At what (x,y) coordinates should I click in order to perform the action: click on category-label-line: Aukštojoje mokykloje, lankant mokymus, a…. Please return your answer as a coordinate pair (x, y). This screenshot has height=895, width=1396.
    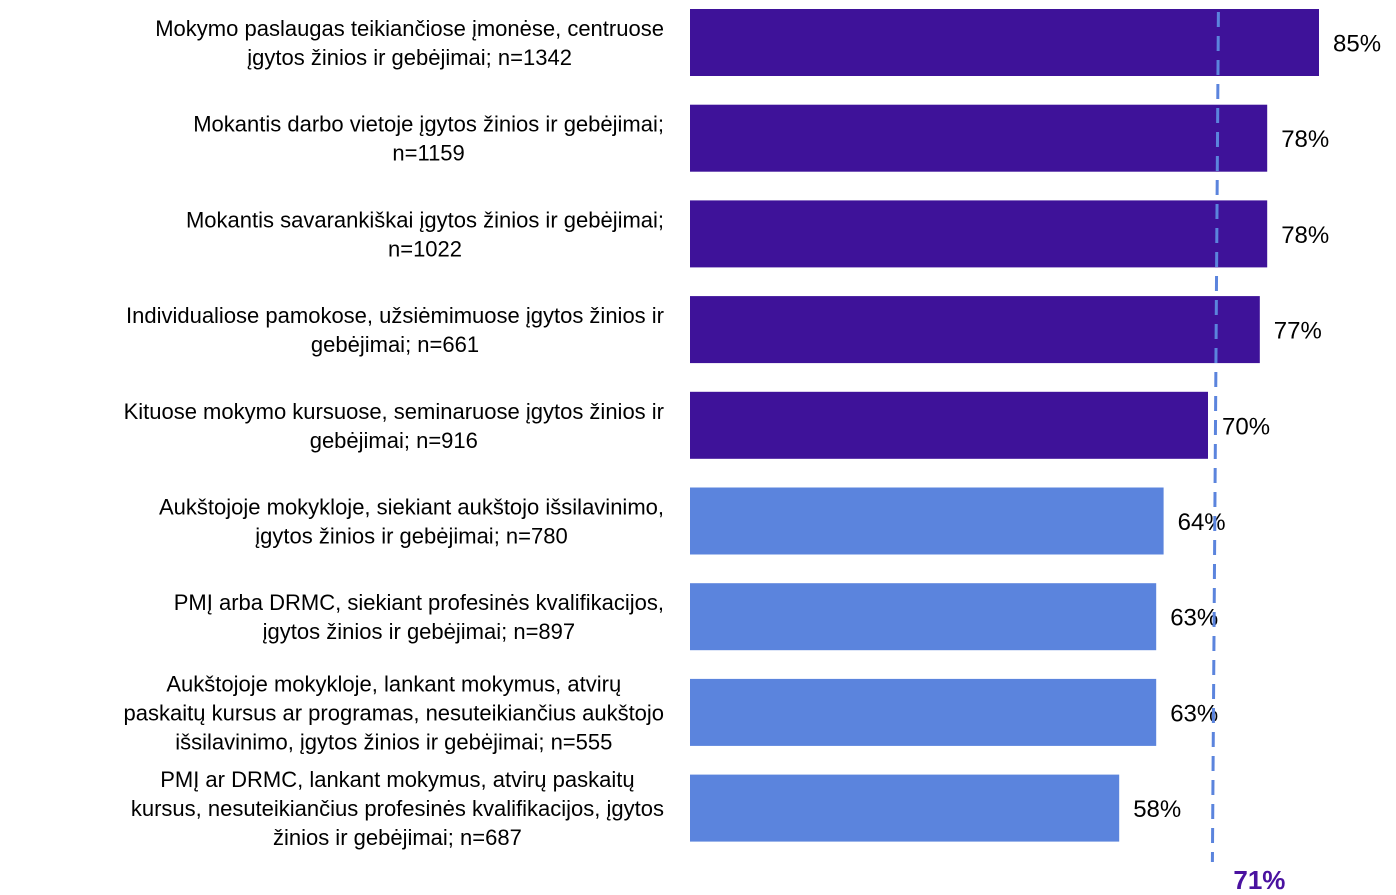
    Looking at the image, I should click on (393, 683).